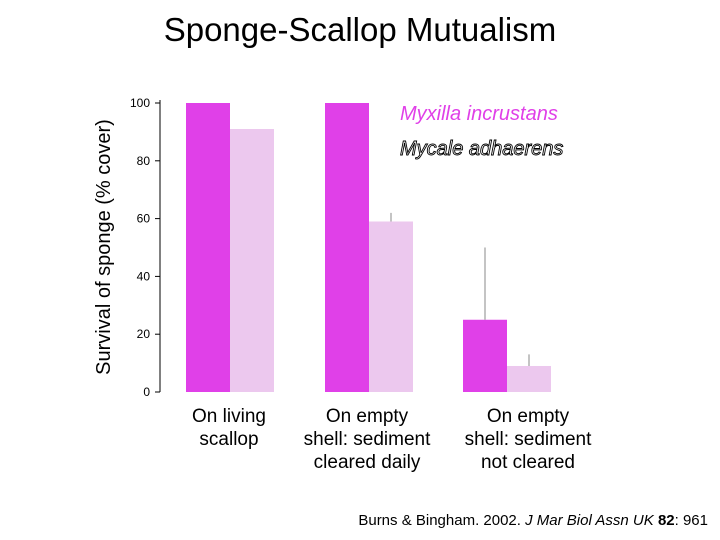 This screenshot has width=720, height=540. What do you see at coordinates (666, 520) in the screenshot?
I see `citation-volume: 82` at bounding box center [666, 520].